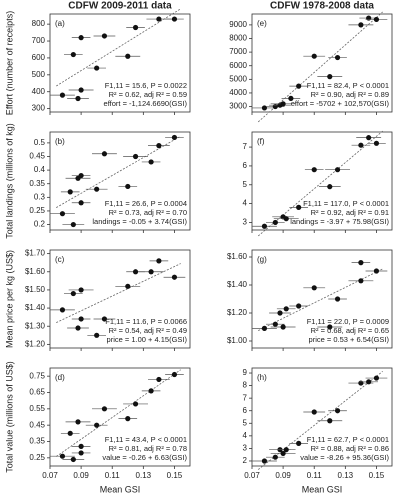  Describe the element at coordinates (252, 475) in the screenshot. I see `x-tick-label: 0.07` at that location.